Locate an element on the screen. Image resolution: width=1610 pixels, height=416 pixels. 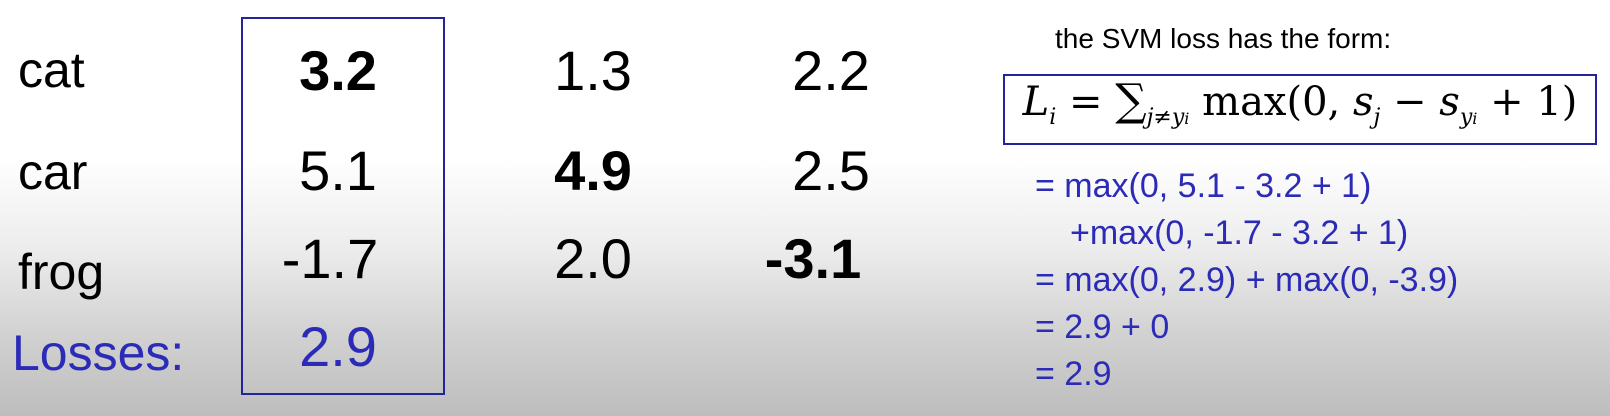
score-col2-frog: 2.0 is located at coordinates (593, 258).